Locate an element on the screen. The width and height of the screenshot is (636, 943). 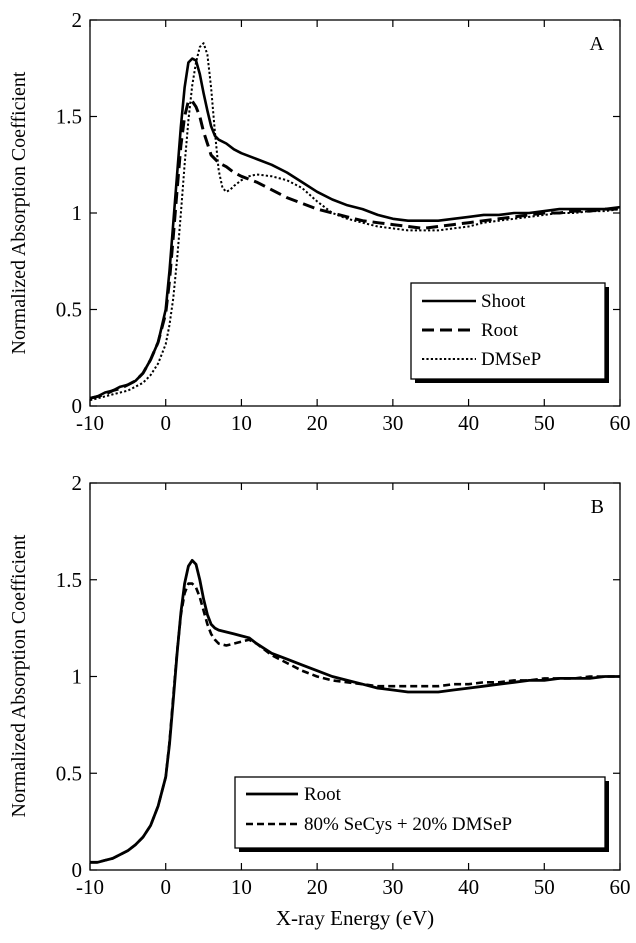
x-tick-label-b: 40 is located at coordinates (468, 887).